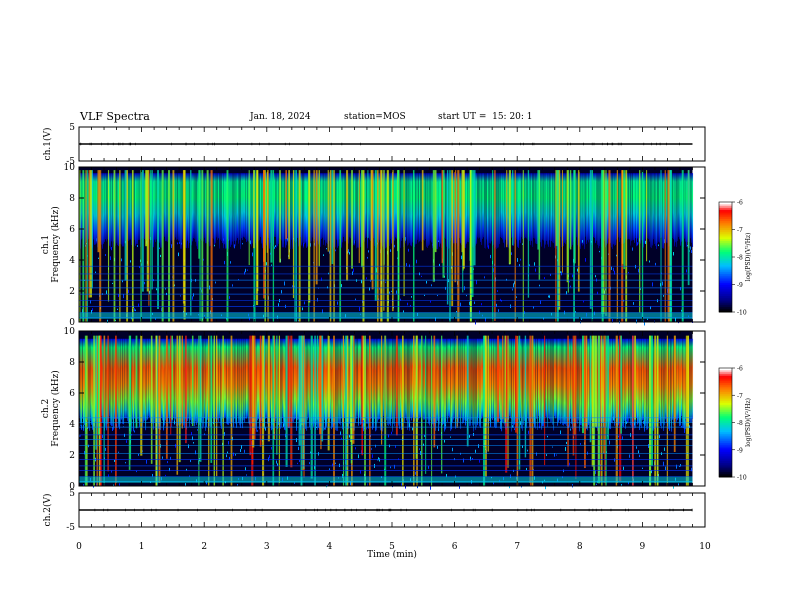 The image size is (792, 612). What do you see at coordinates (580, 547) in the screenshot?
I see `x-tick-label: 8` at bounding box center [580, 547].